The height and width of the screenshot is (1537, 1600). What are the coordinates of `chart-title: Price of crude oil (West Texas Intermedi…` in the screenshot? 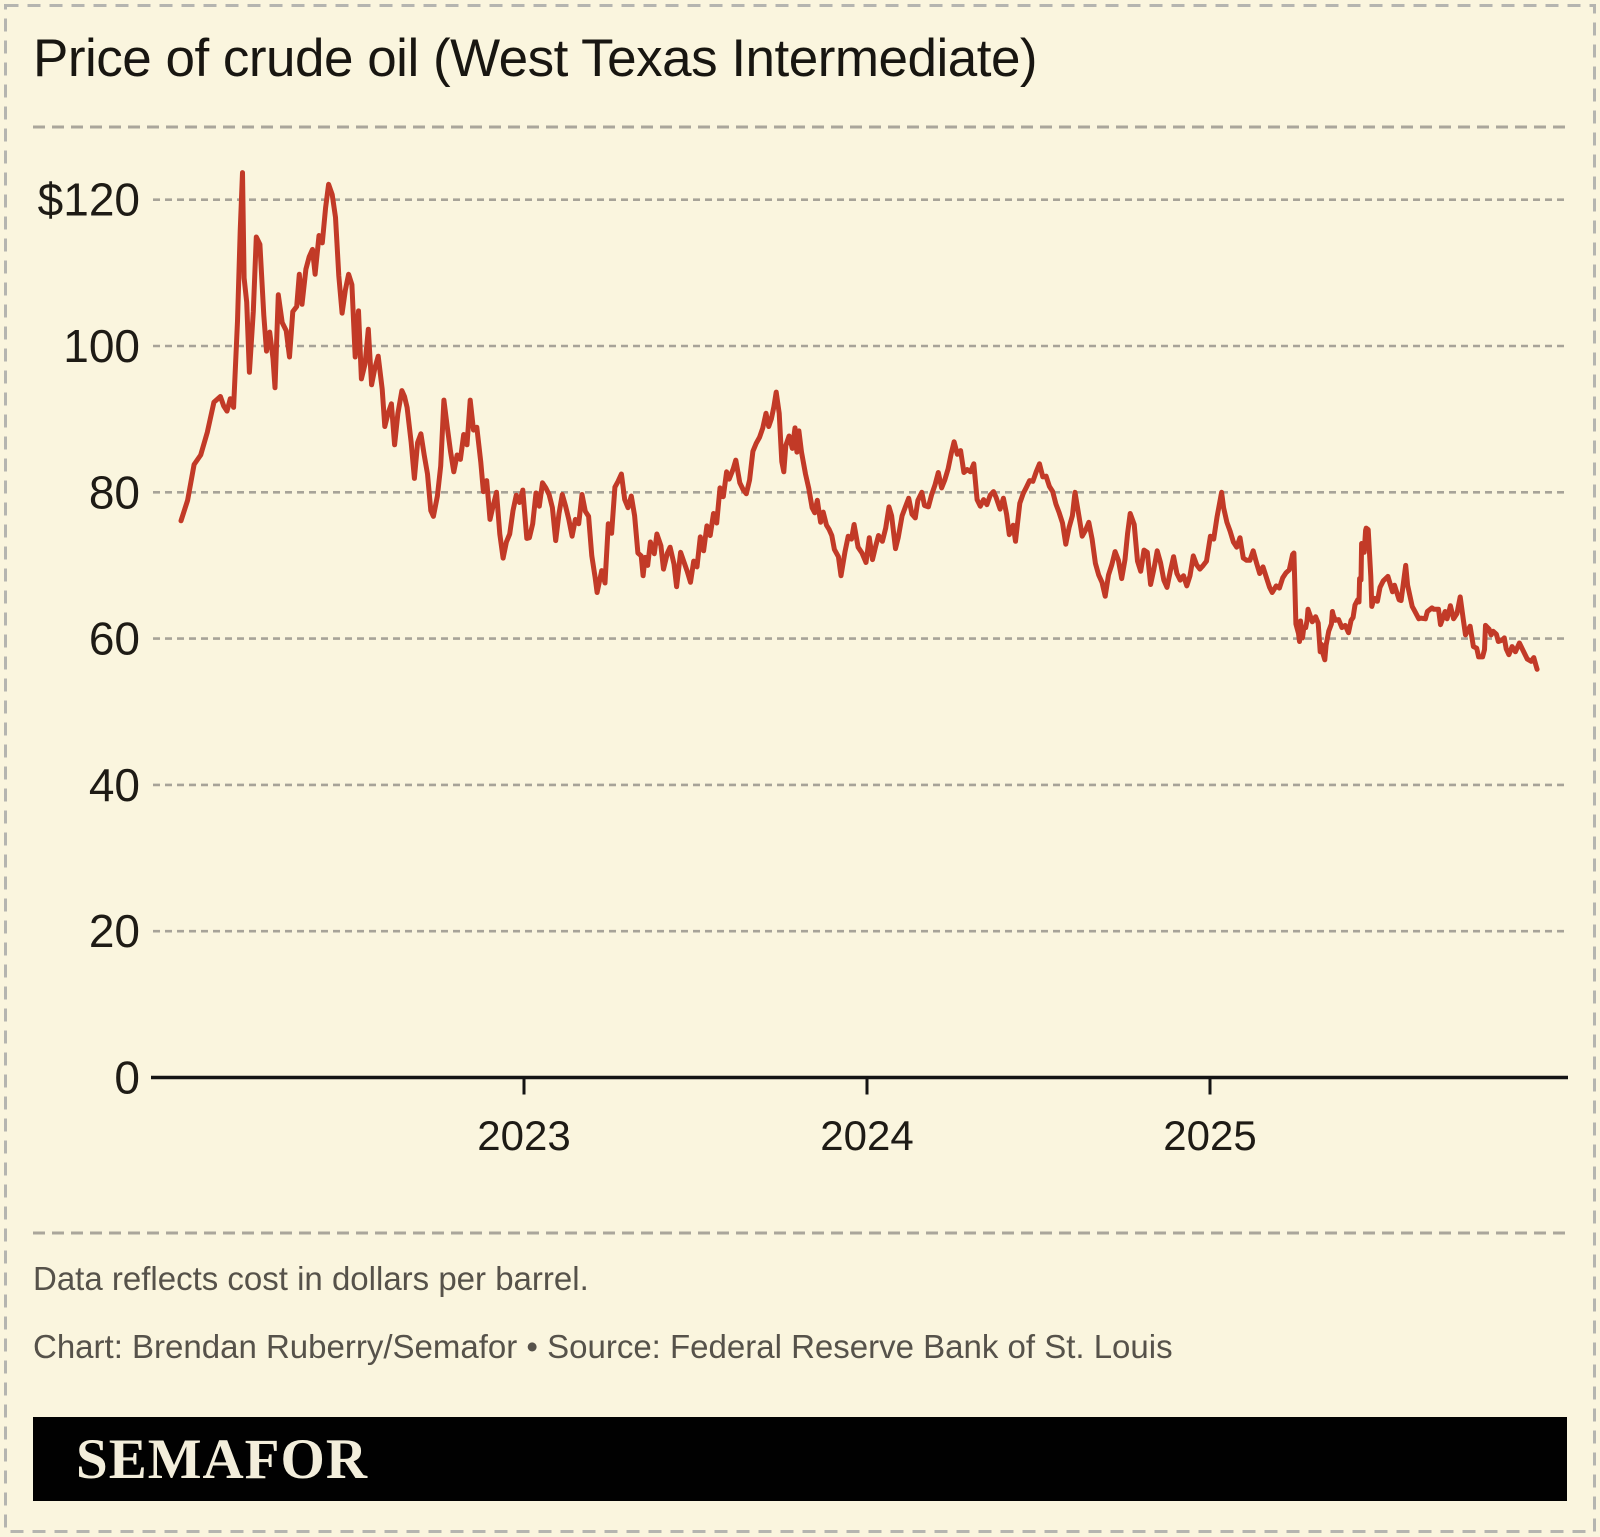 It's located at (535, 58).